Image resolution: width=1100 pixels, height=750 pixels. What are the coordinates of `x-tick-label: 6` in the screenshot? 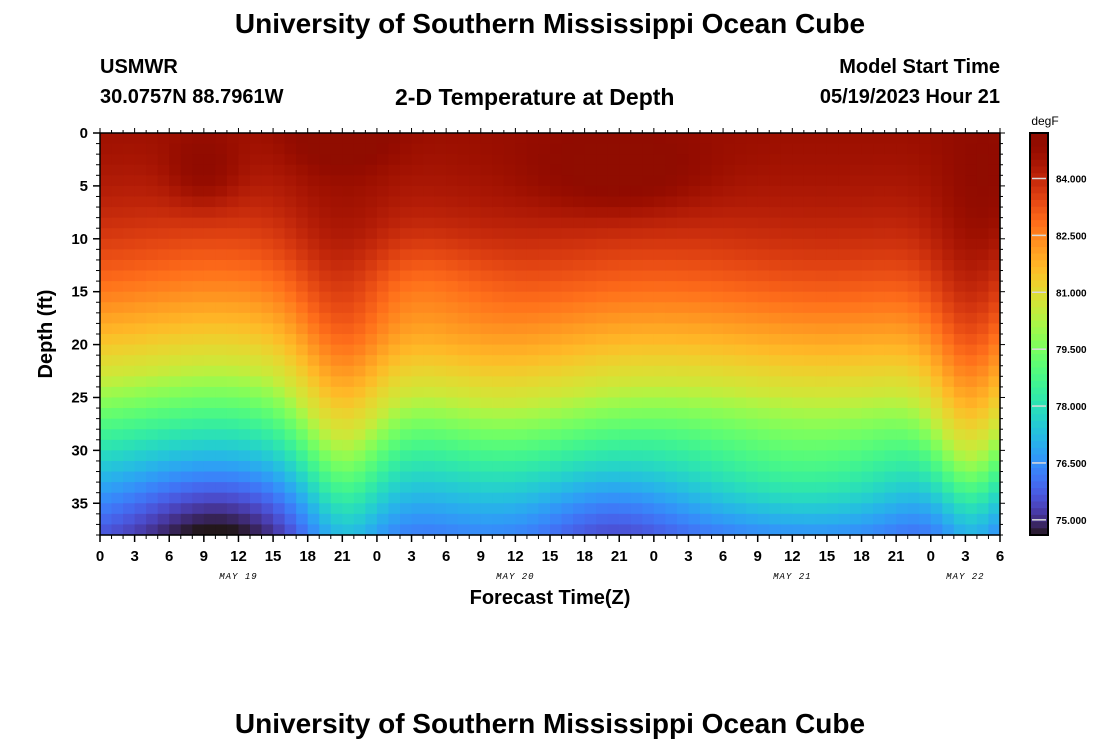 It's located at (723, 556).